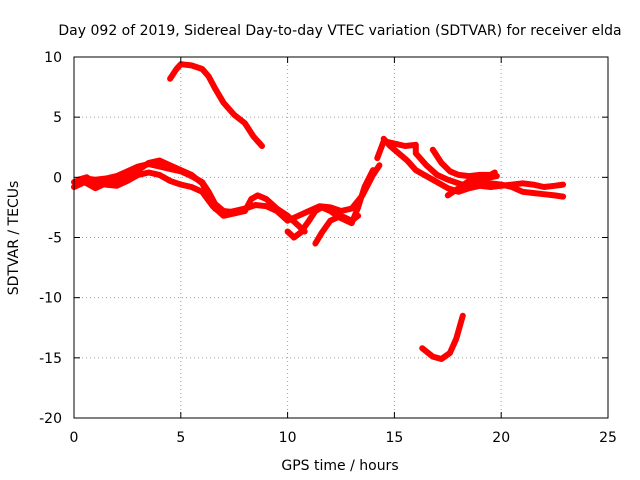 This screenshot has width=640, height=480. What do you see at coordinates (608, 438) in the screenshot?
I see `x-tick-label-5: 25` at bounding box center [608, 438].